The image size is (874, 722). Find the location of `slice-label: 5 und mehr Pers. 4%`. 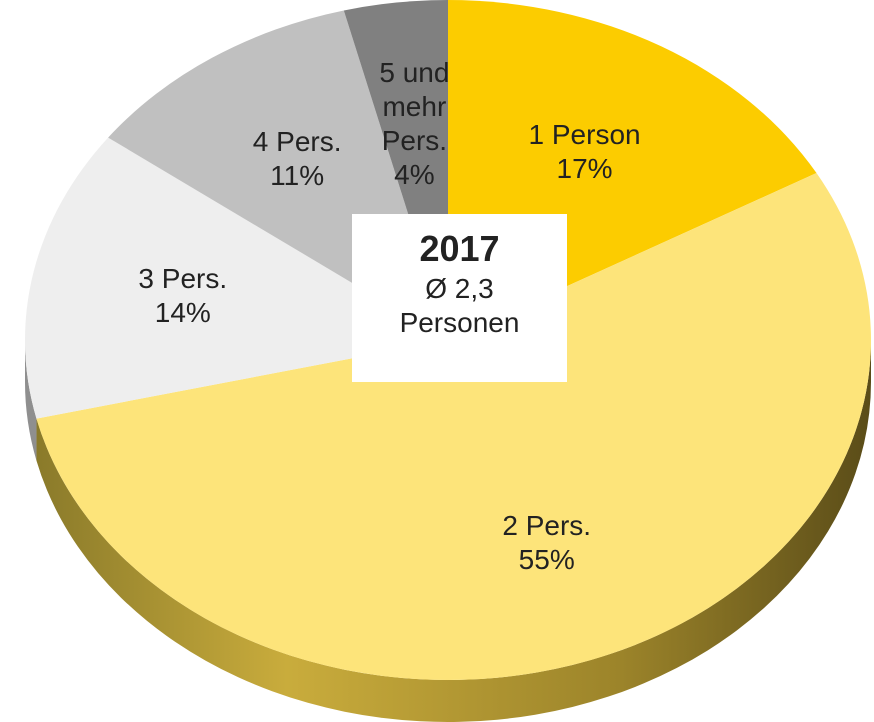

slice-label: 5 und mehr Pers. 4% is located at coordinates (414, 124).